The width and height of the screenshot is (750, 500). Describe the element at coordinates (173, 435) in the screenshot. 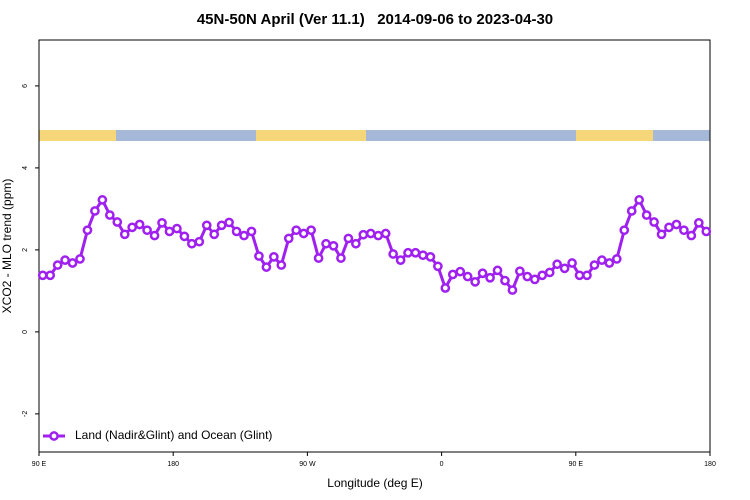

I see `legend-label: Land (Nadir&Glint) and Ocean (Glint)` at that location.